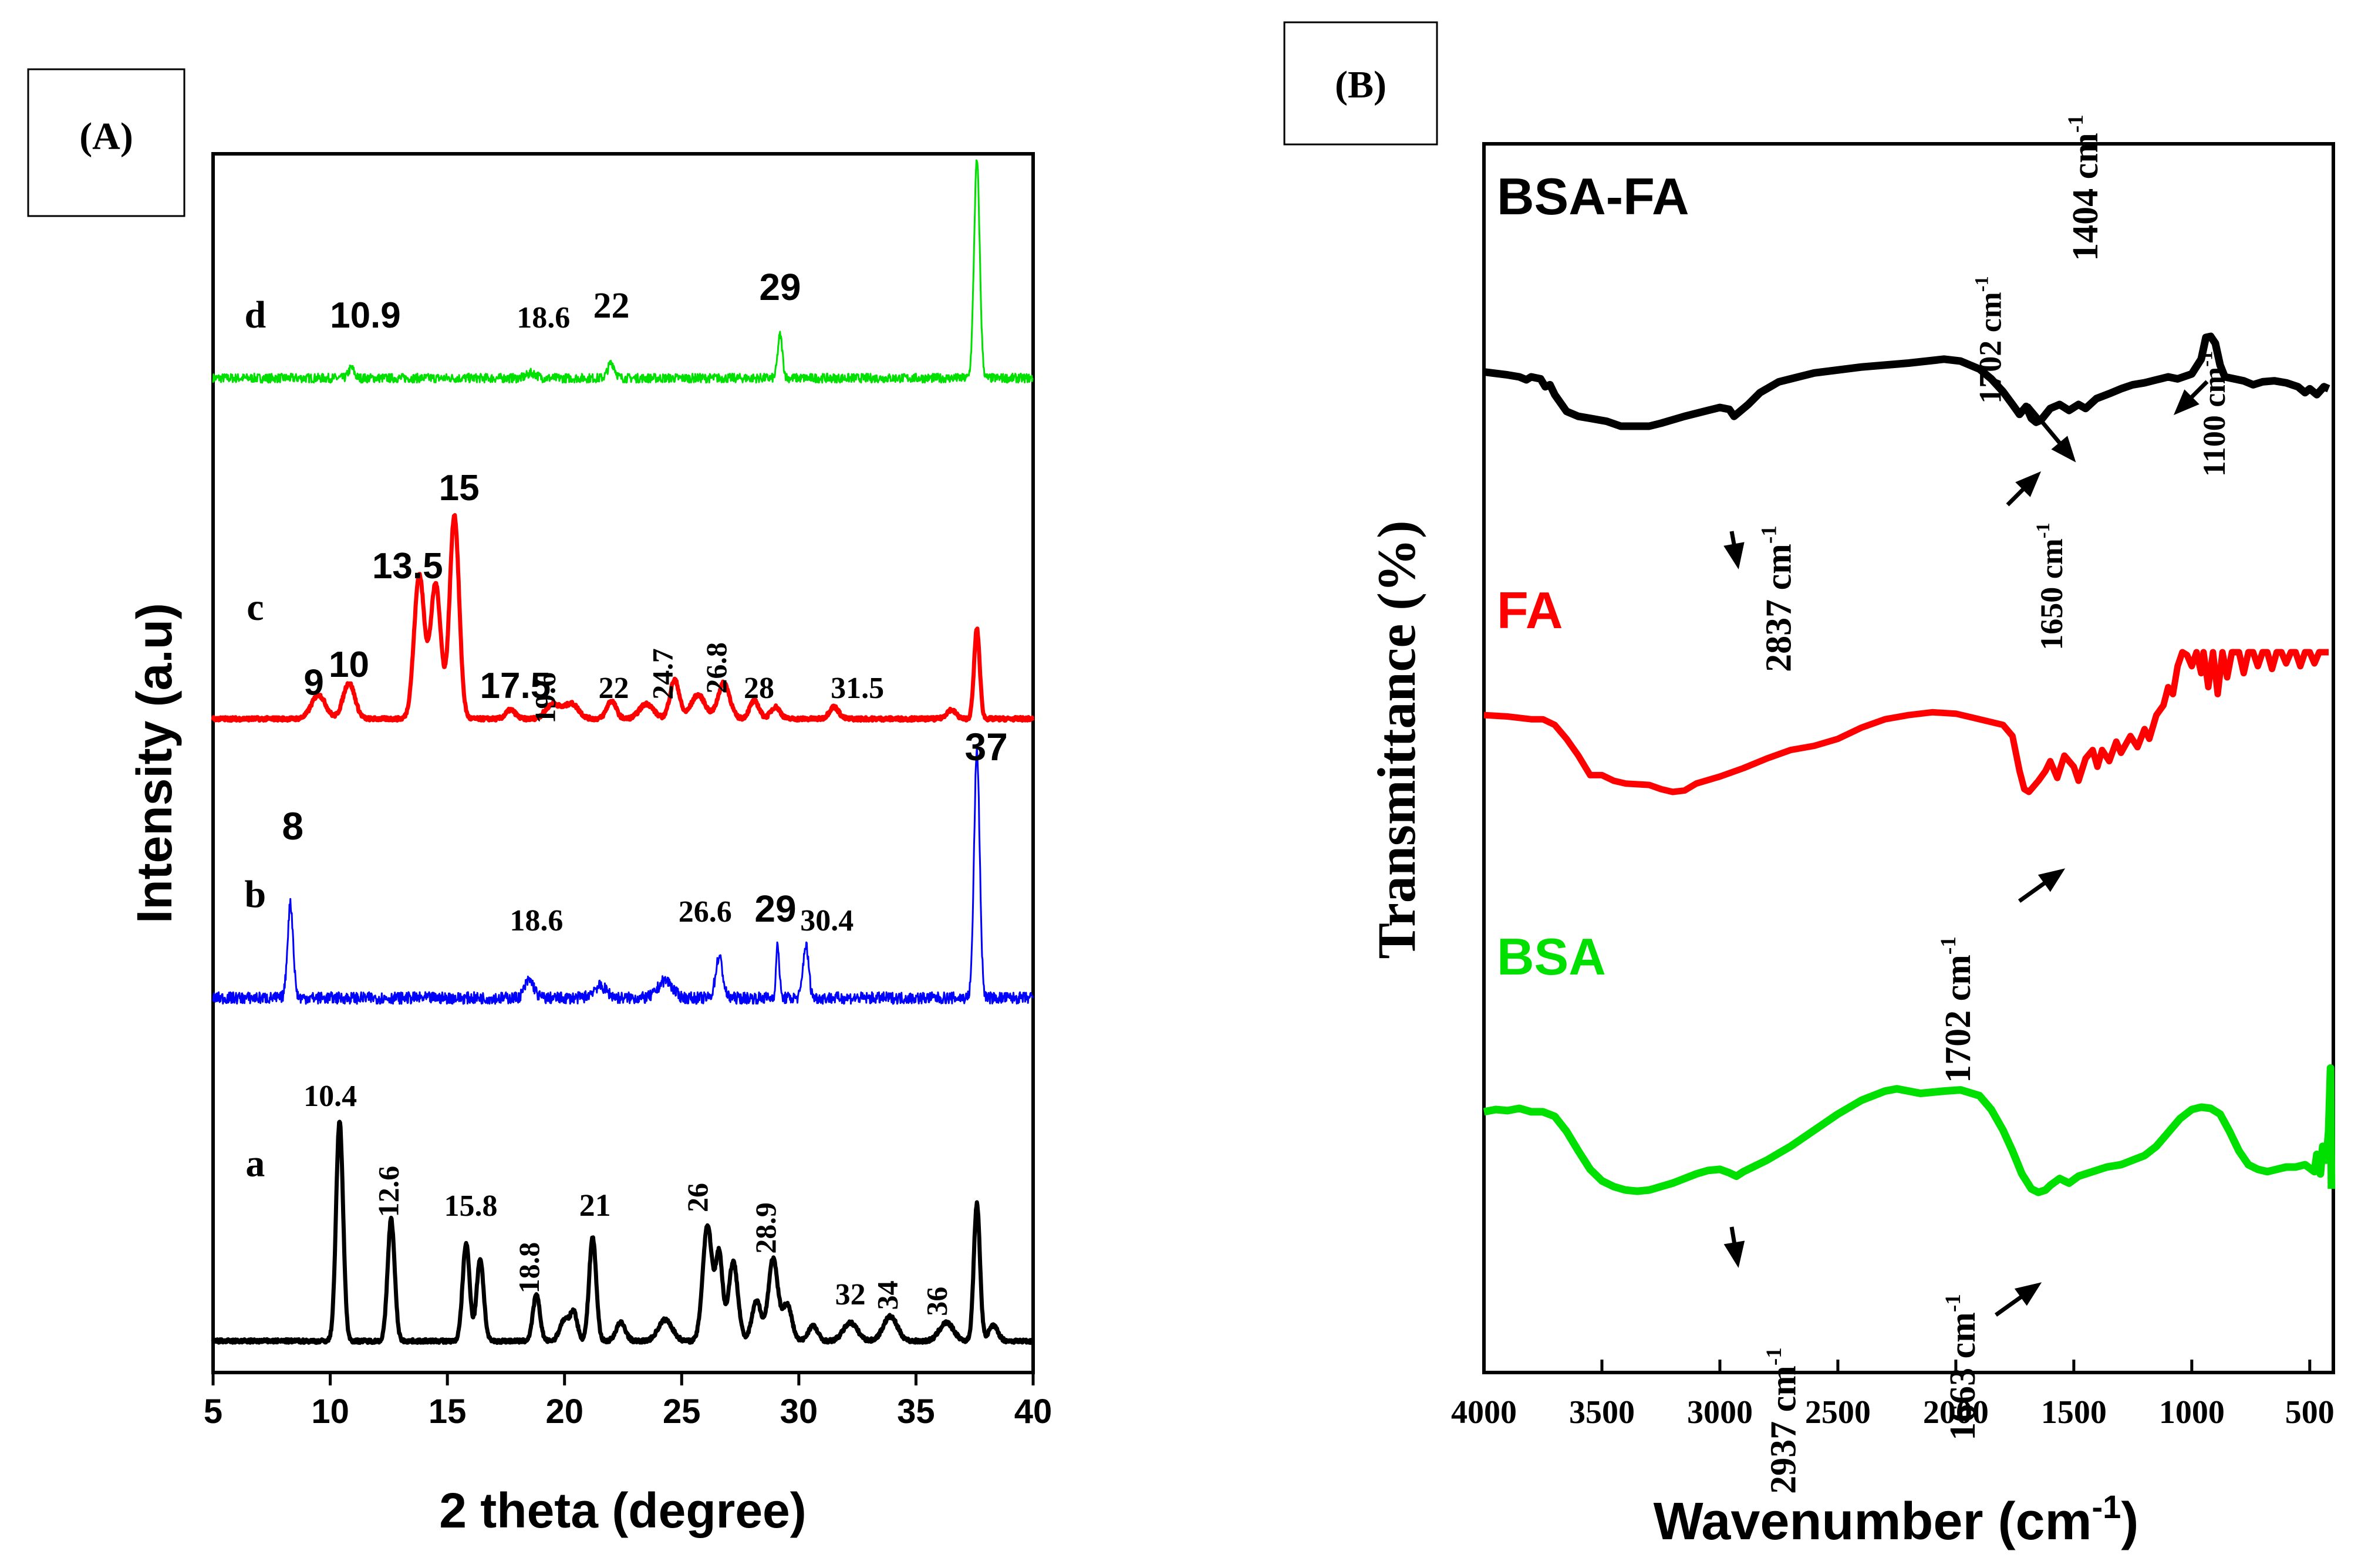 This screenshot has height=1568, width=2358. Describe the element at coordinates (2129, 1521) in the screenshot. I see `panel-b-x-axis-label-end: )` at that location.